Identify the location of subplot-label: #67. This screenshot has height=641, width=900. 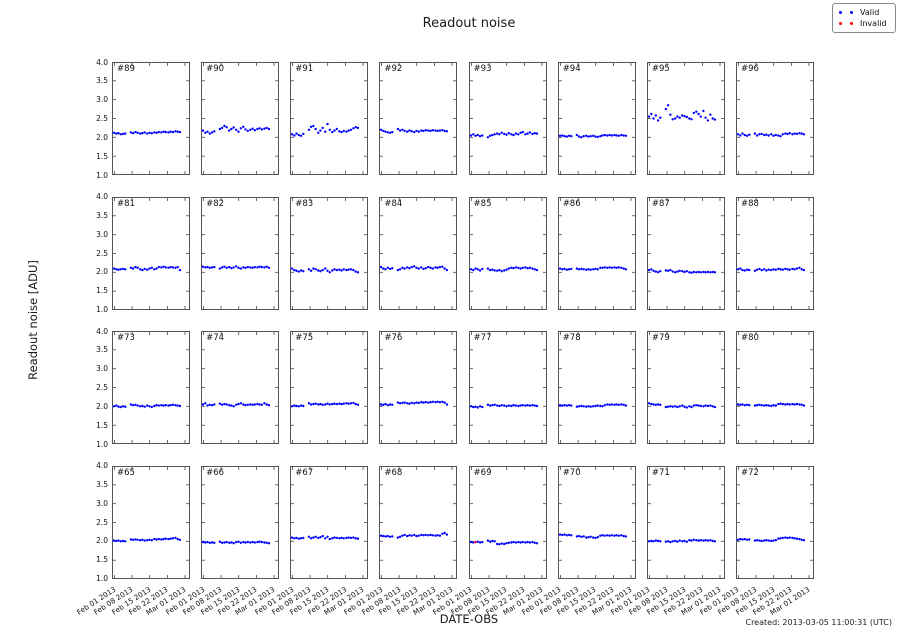
(304, 472).